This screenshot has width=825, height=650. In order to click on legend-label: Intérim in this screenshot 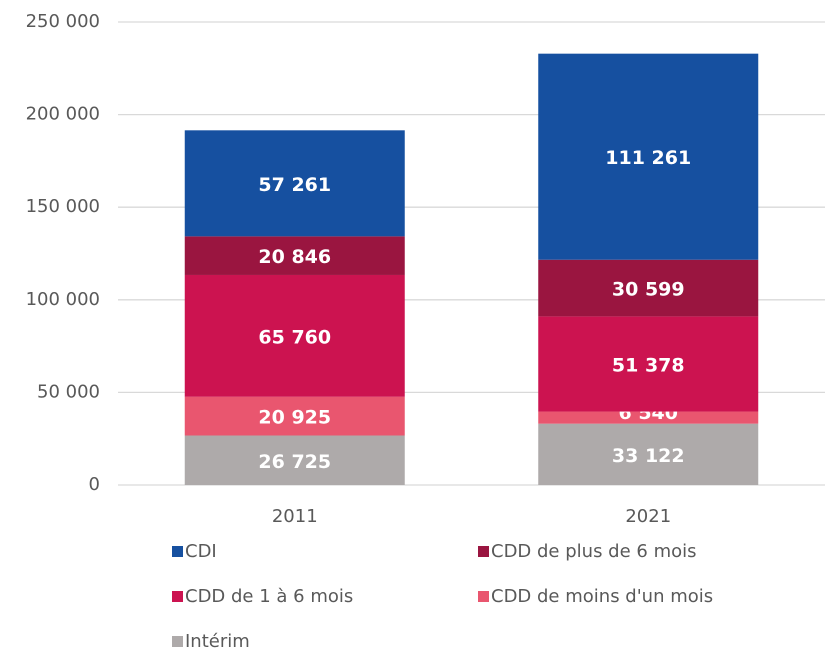, I will do `click(217, 640)`.